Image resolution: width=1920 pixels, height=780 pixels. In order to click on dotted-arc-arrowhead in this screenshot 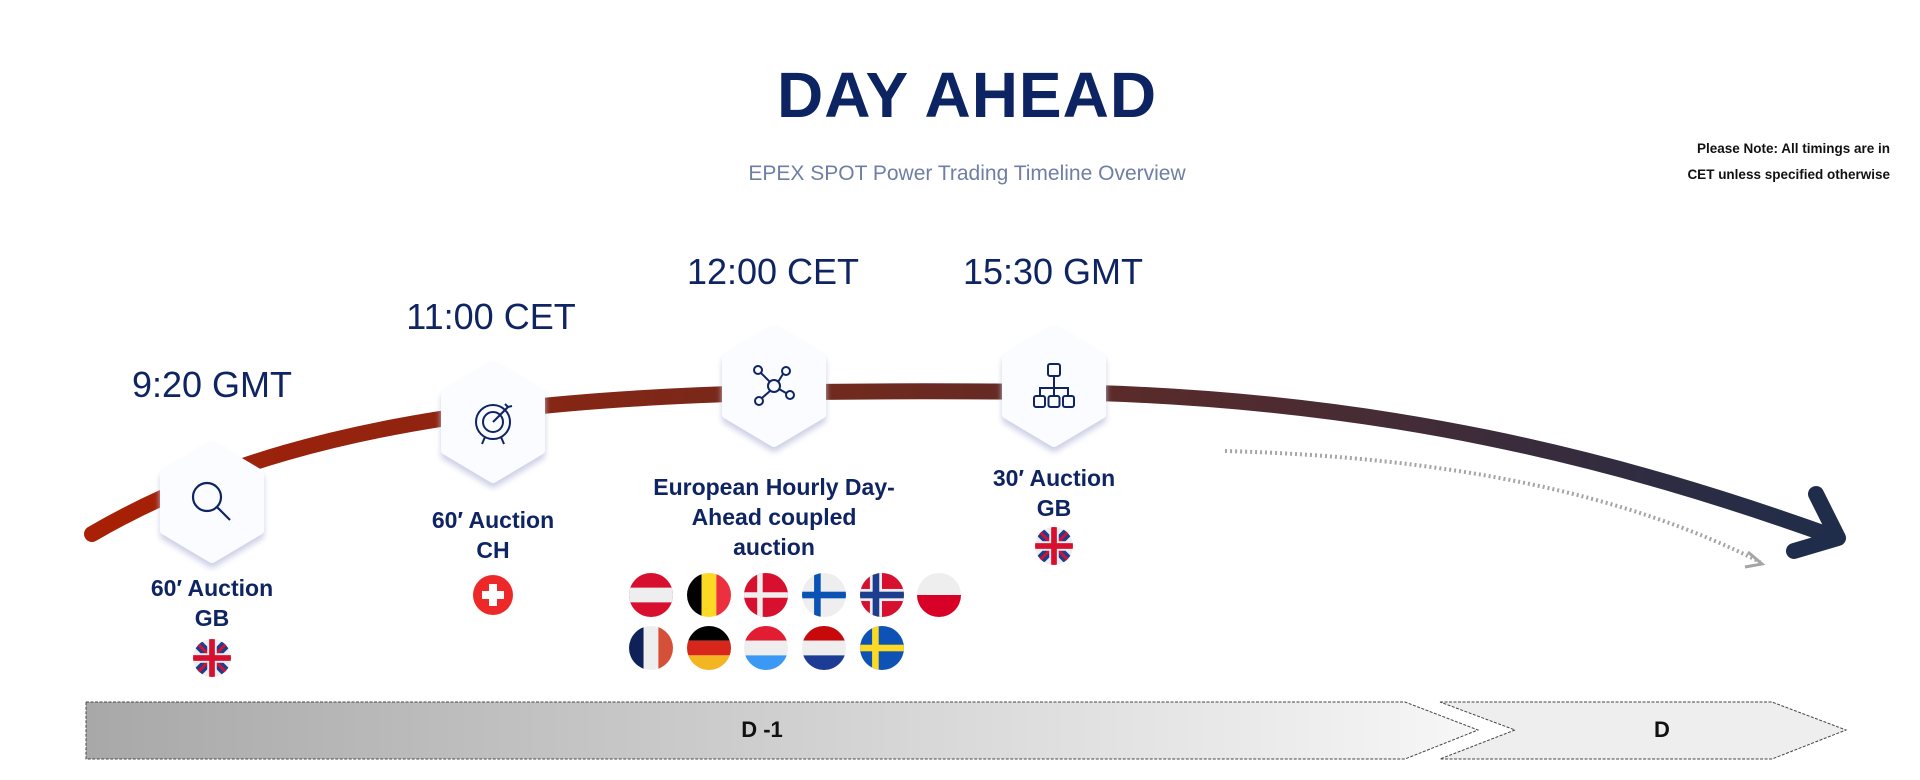, I will do `click(1755, 559)`.